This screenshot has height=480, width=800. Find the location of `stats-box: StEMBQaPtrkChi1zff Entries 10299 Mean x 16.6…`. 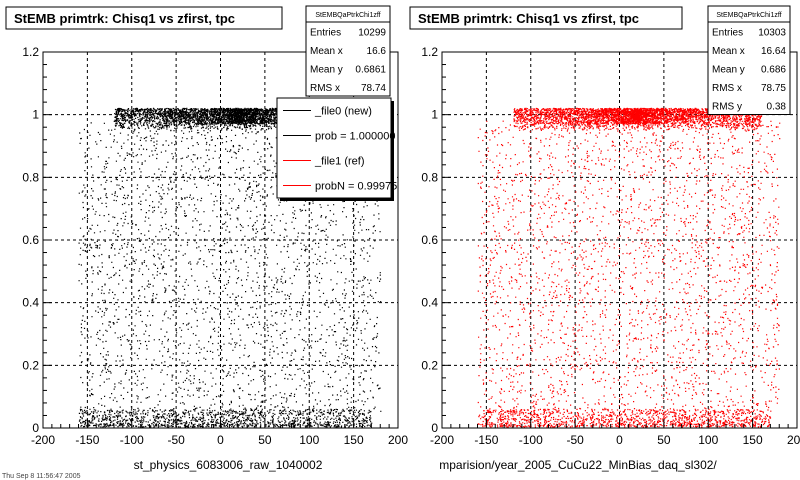

stats-box: StEMBQaPtrkChi1zff Entries 10299 Mean x 16.6… is located at coordinates (348, 51).